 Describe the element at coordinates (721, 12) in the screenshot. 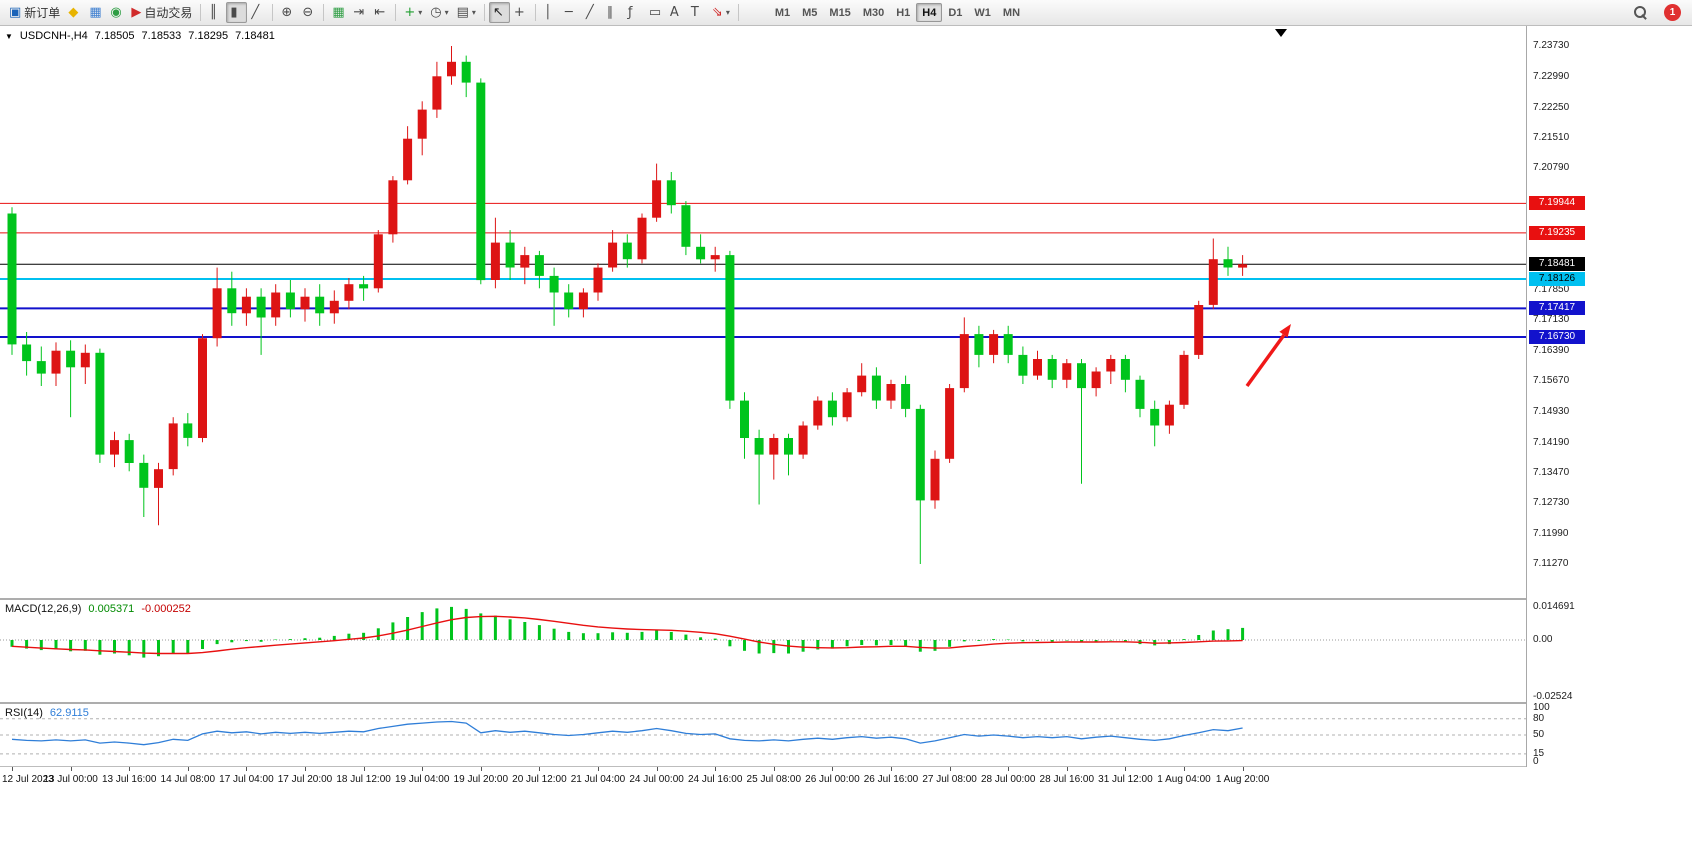

I see `arrows-button: ⇘ ▾` at that location.